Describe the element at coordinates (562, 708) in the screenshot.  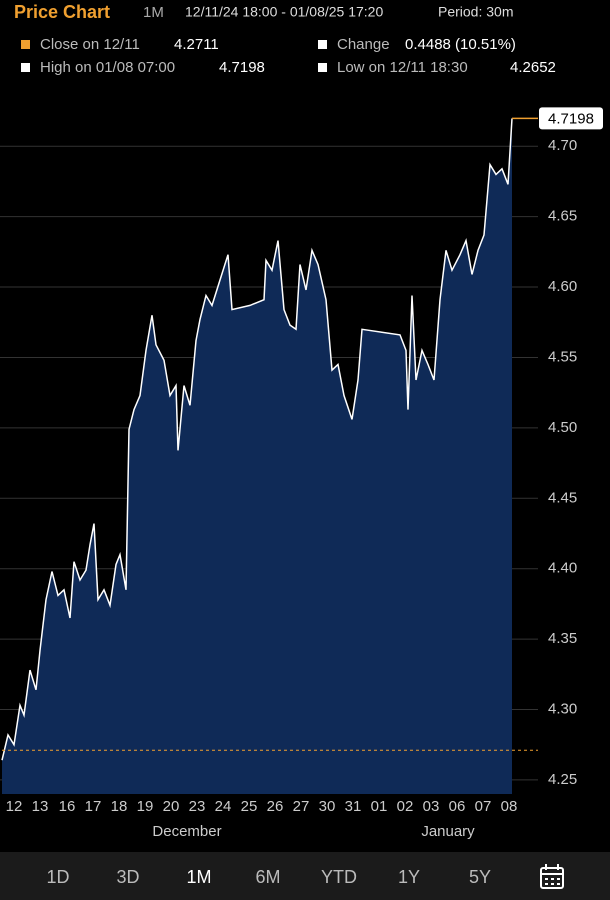
I see `y-tick-label: 4.30` at that location.